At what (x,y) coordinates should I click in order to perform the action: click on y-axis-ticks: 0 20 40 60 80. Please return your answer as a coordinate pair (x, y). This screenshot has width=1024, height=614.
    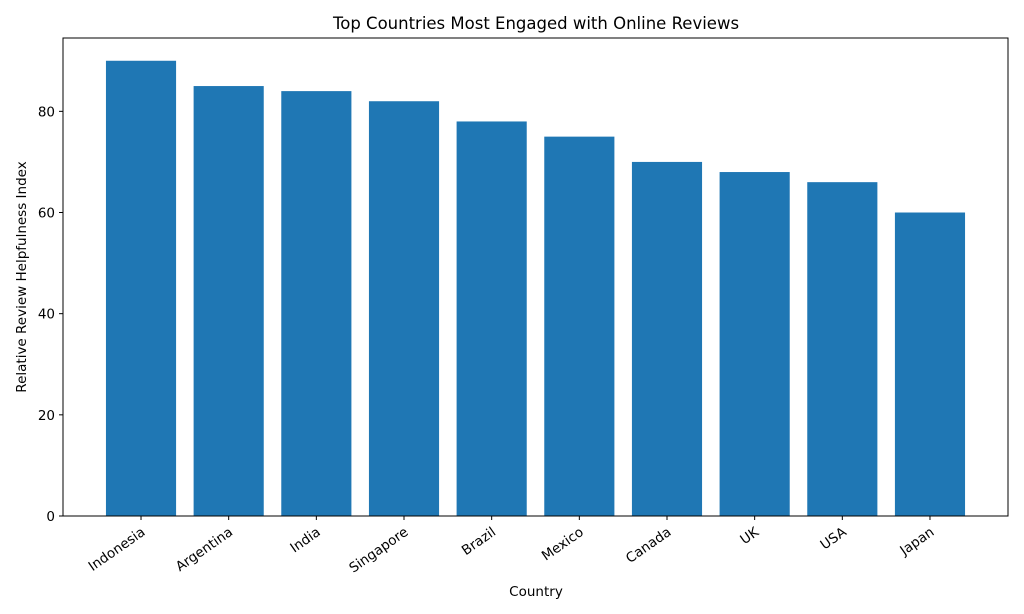
    Looking at the image, I should click on (50, 314).